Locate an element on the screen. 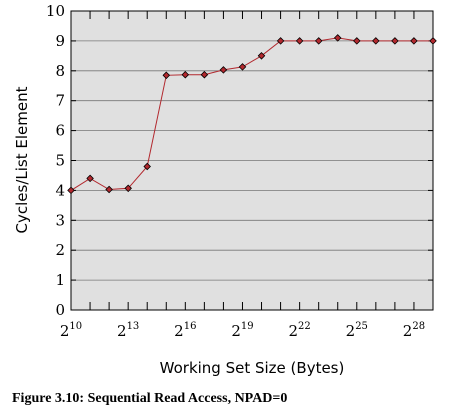  y-tick-label-5: 5 is located at coordinates (60, 161).